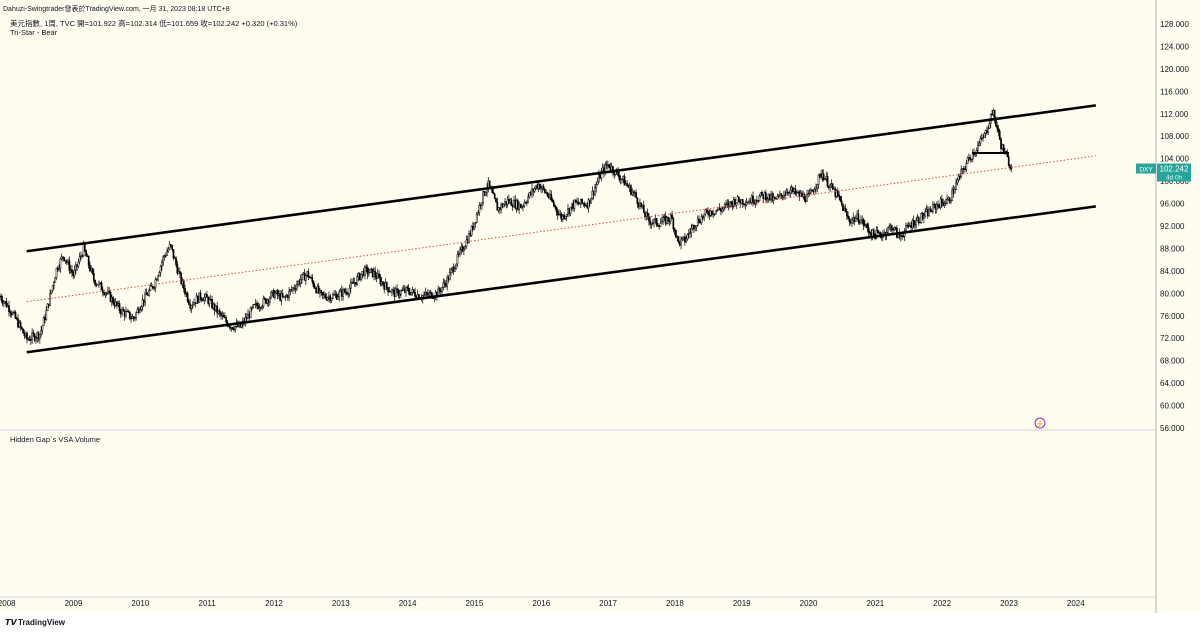 The height and width of the screenshot is (632, 1200). I want to click on x-tick-label: 2021, so click(875, 603).